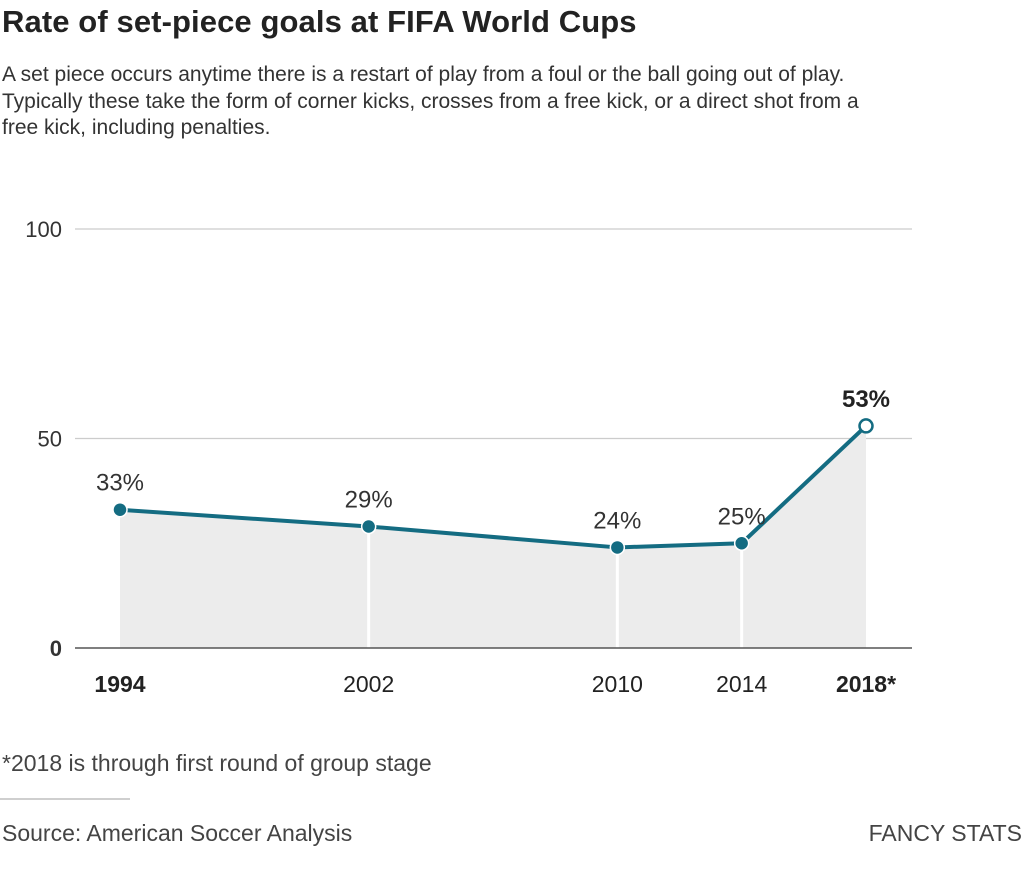  Describe the element at coordinates (43, 229) in the screenshot. I see `y-tick-label: 100` at that location.